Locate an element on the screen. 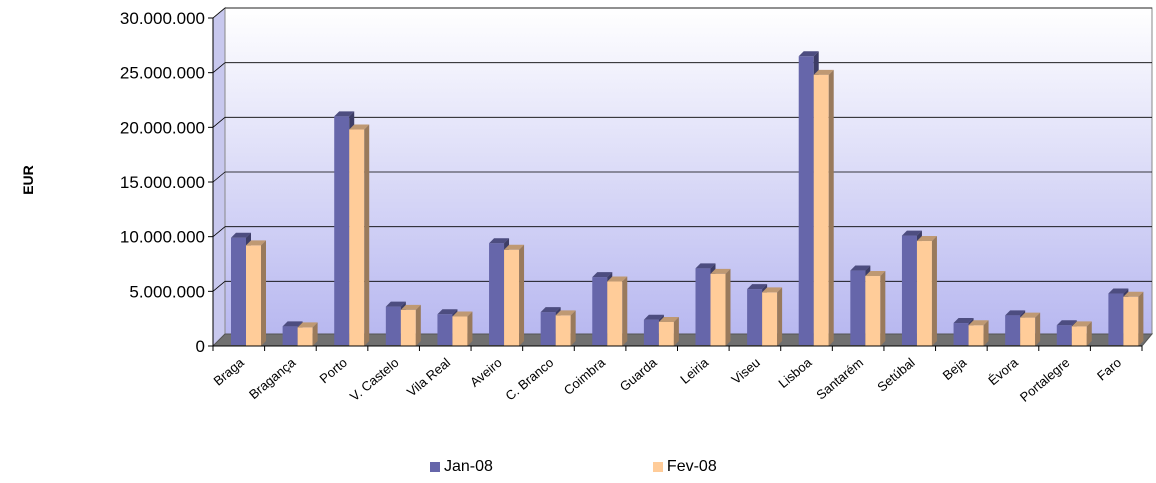 This screenshot has height=483, width=1156. y-tick-label: 15.000.000 is located at coordinates (162, 182).